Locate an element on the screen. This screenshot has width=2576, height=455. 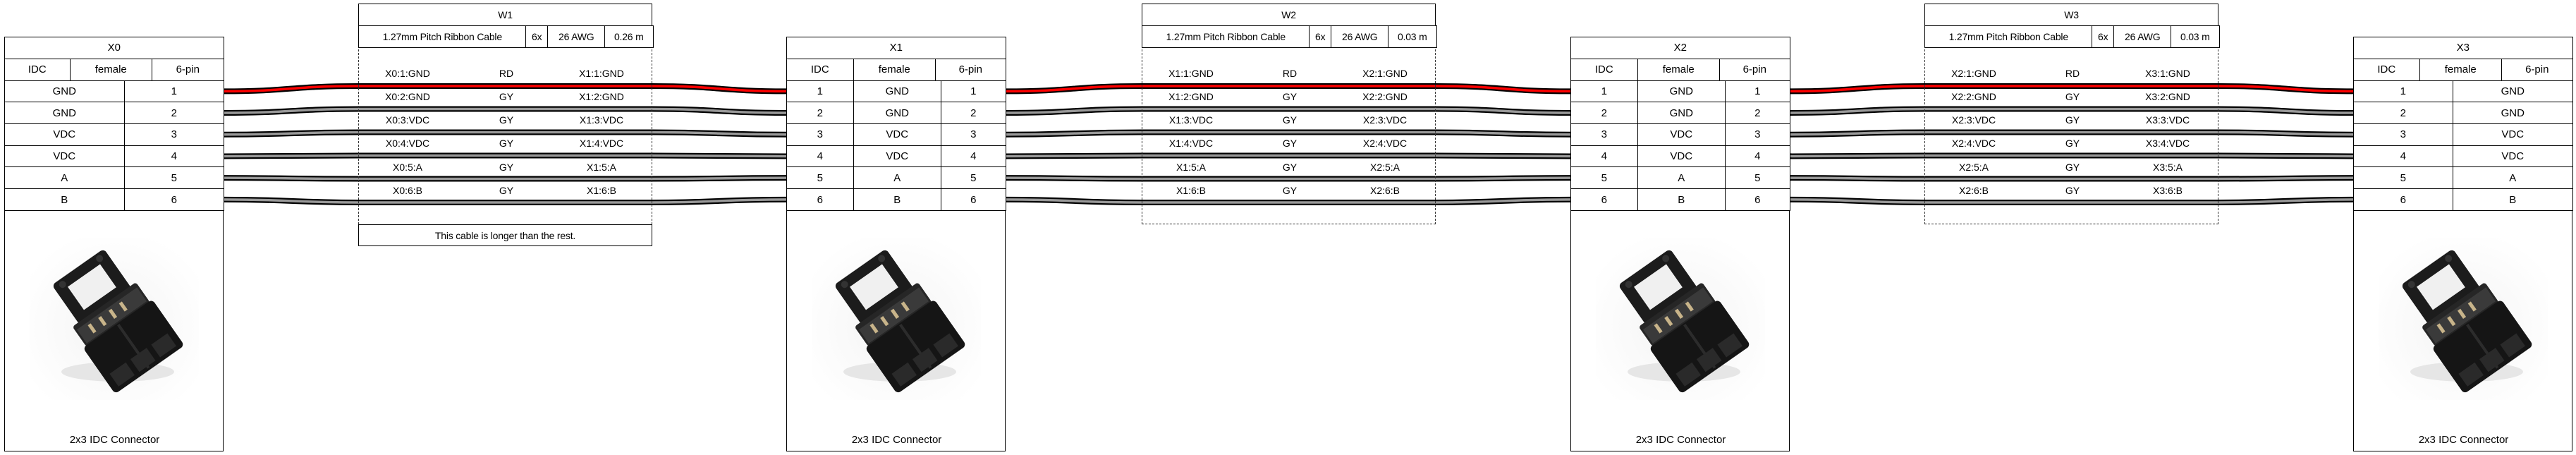
wire-from-label: X1:5:A is located at coordinates (1191, 167).